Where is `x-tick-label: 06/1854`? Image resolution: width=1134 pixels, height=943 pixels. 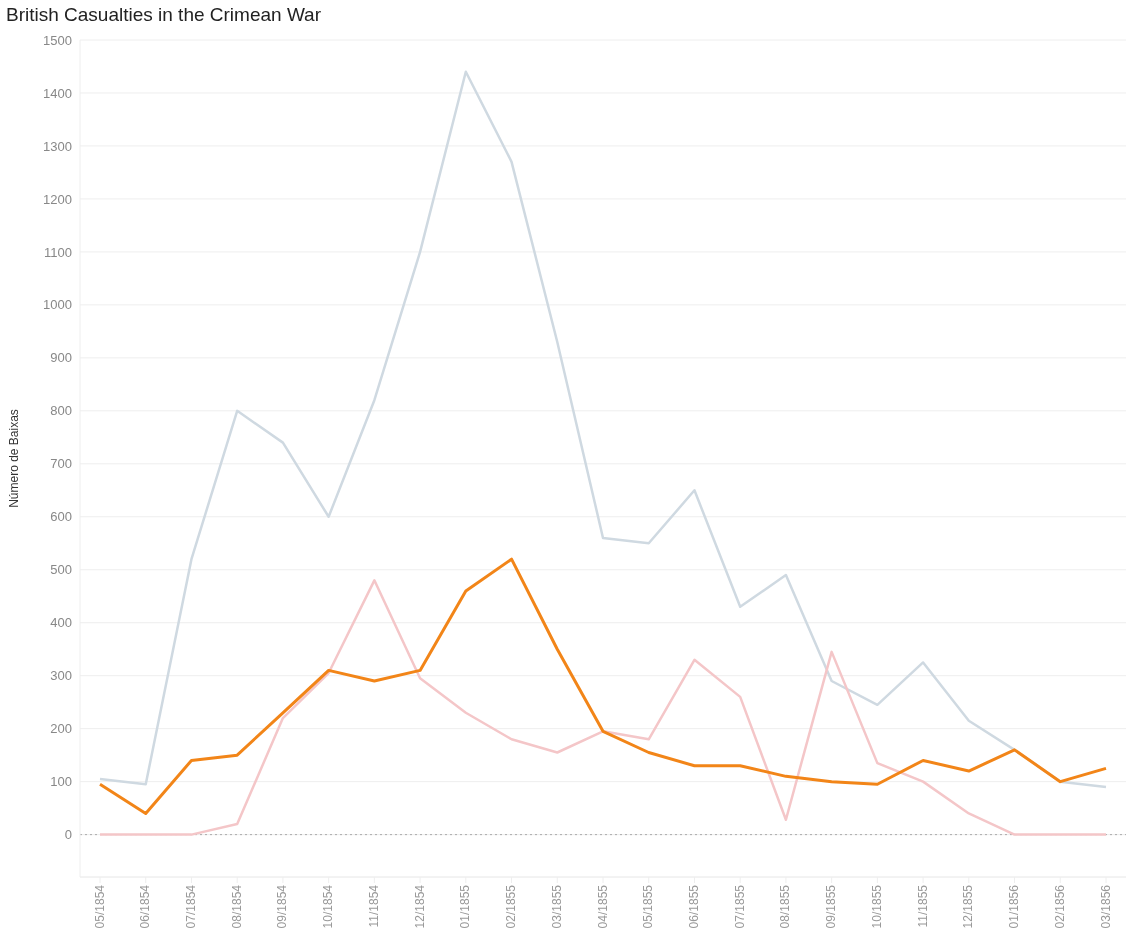 x-tick-label: 06/1854 is located at coordinates (145, 906).